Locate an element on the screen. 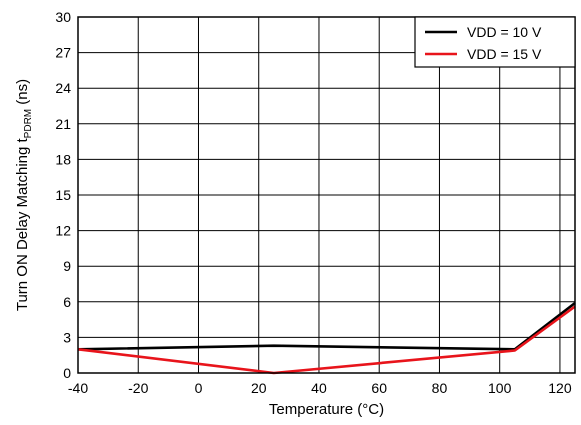 The height and width of the screenshot is (425, 581). y-tick-label: 30 is located at coordinates (63, 17).